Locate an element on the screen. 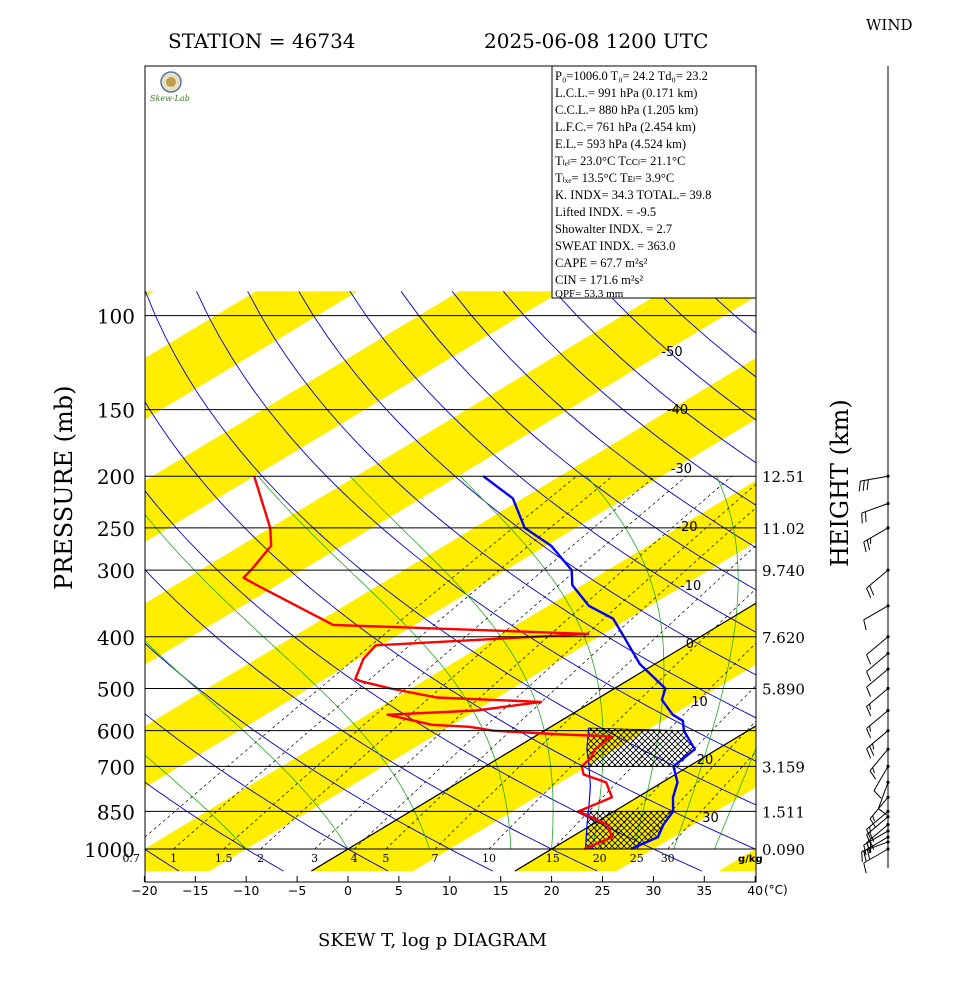 The height and width of the screenshot is (1000, 960). index-line: Tₗₑₗ= 23.0°C Tᴄᴄₗ= 21.1°C is located at coordinates (620, 161).